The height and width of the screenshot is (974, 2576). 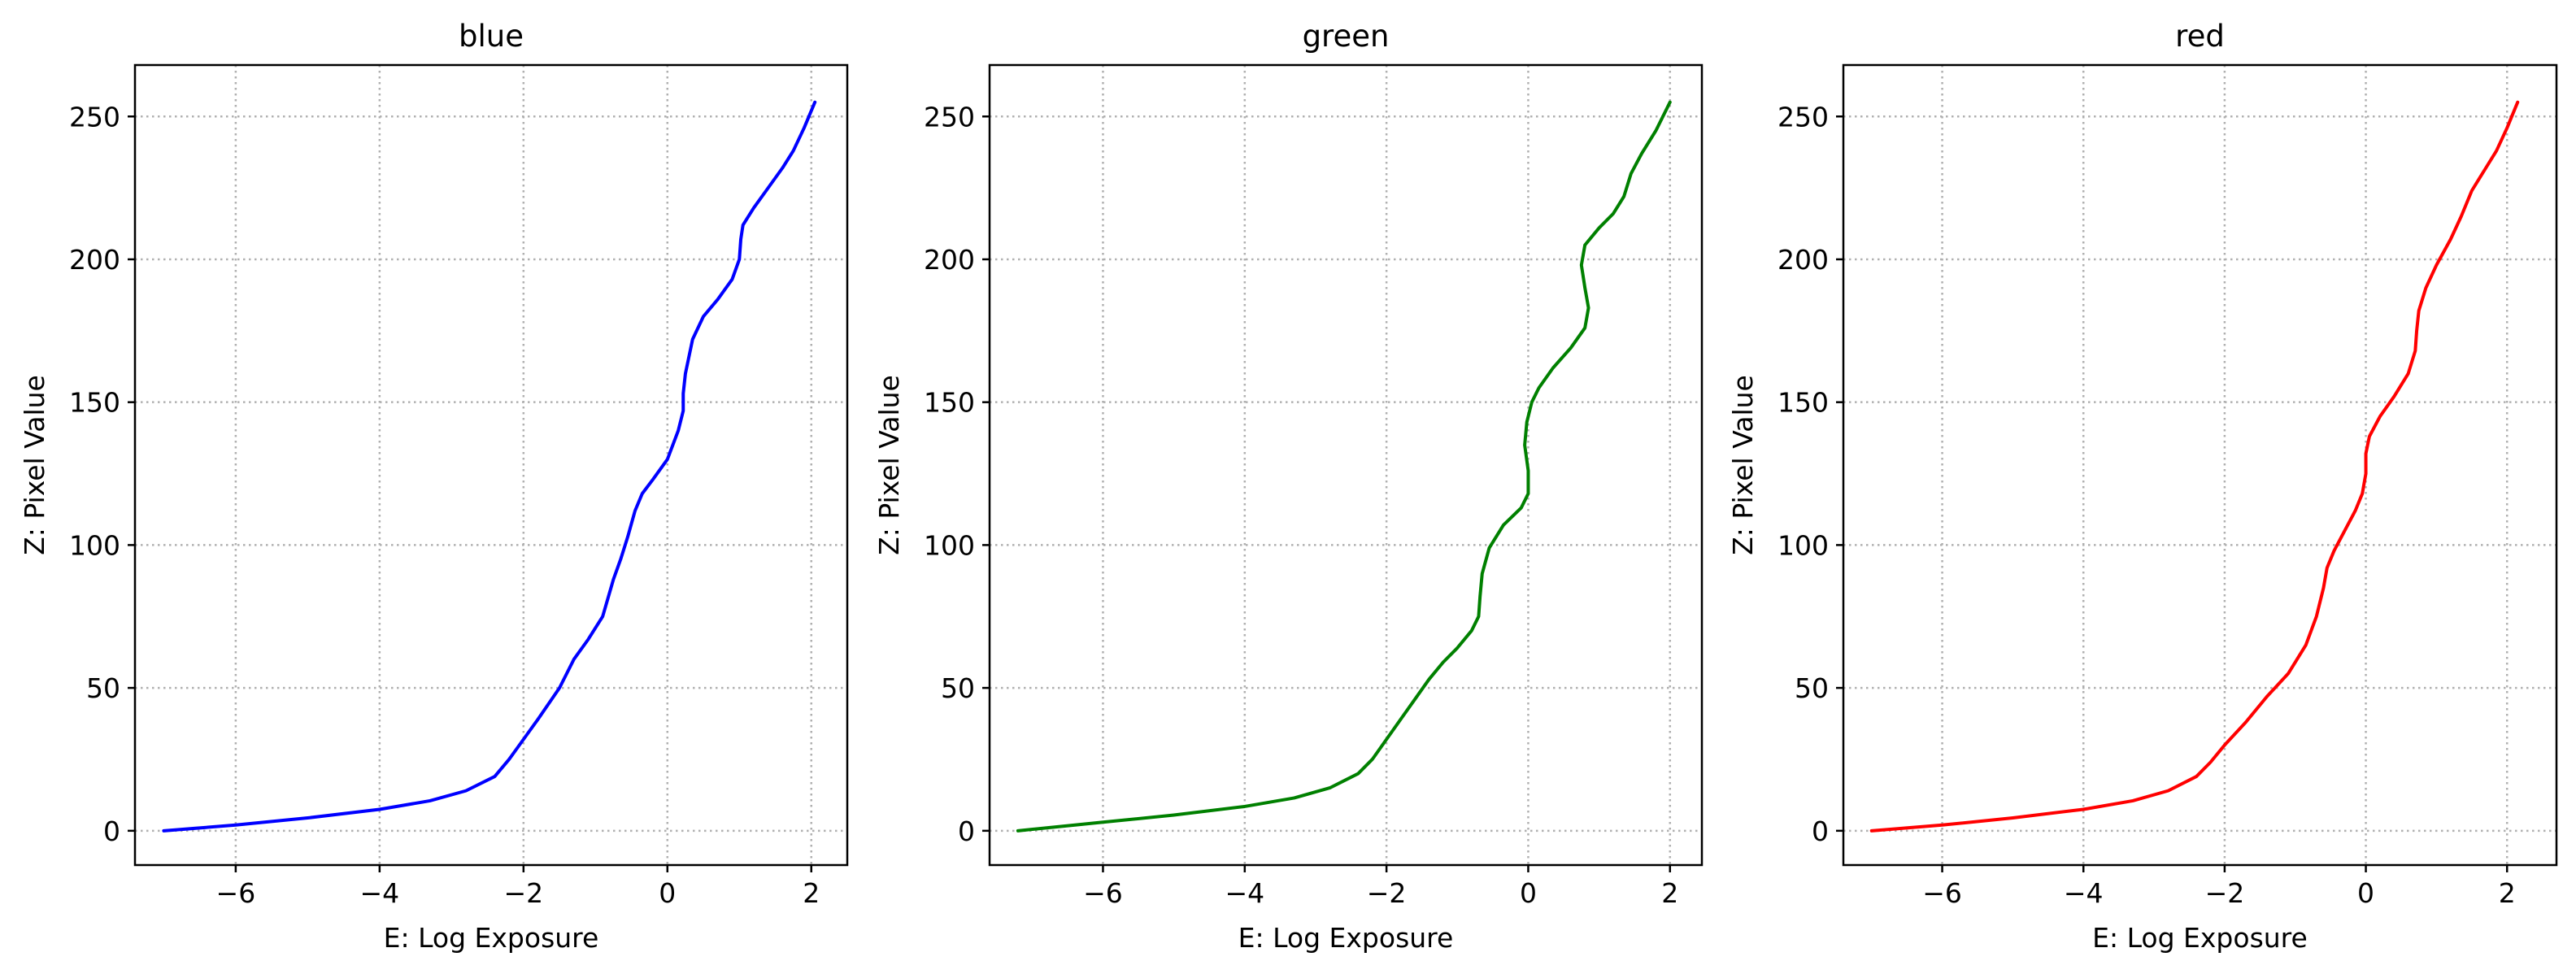 I want to click on panel-title: green, so click(x=1347, y=36).